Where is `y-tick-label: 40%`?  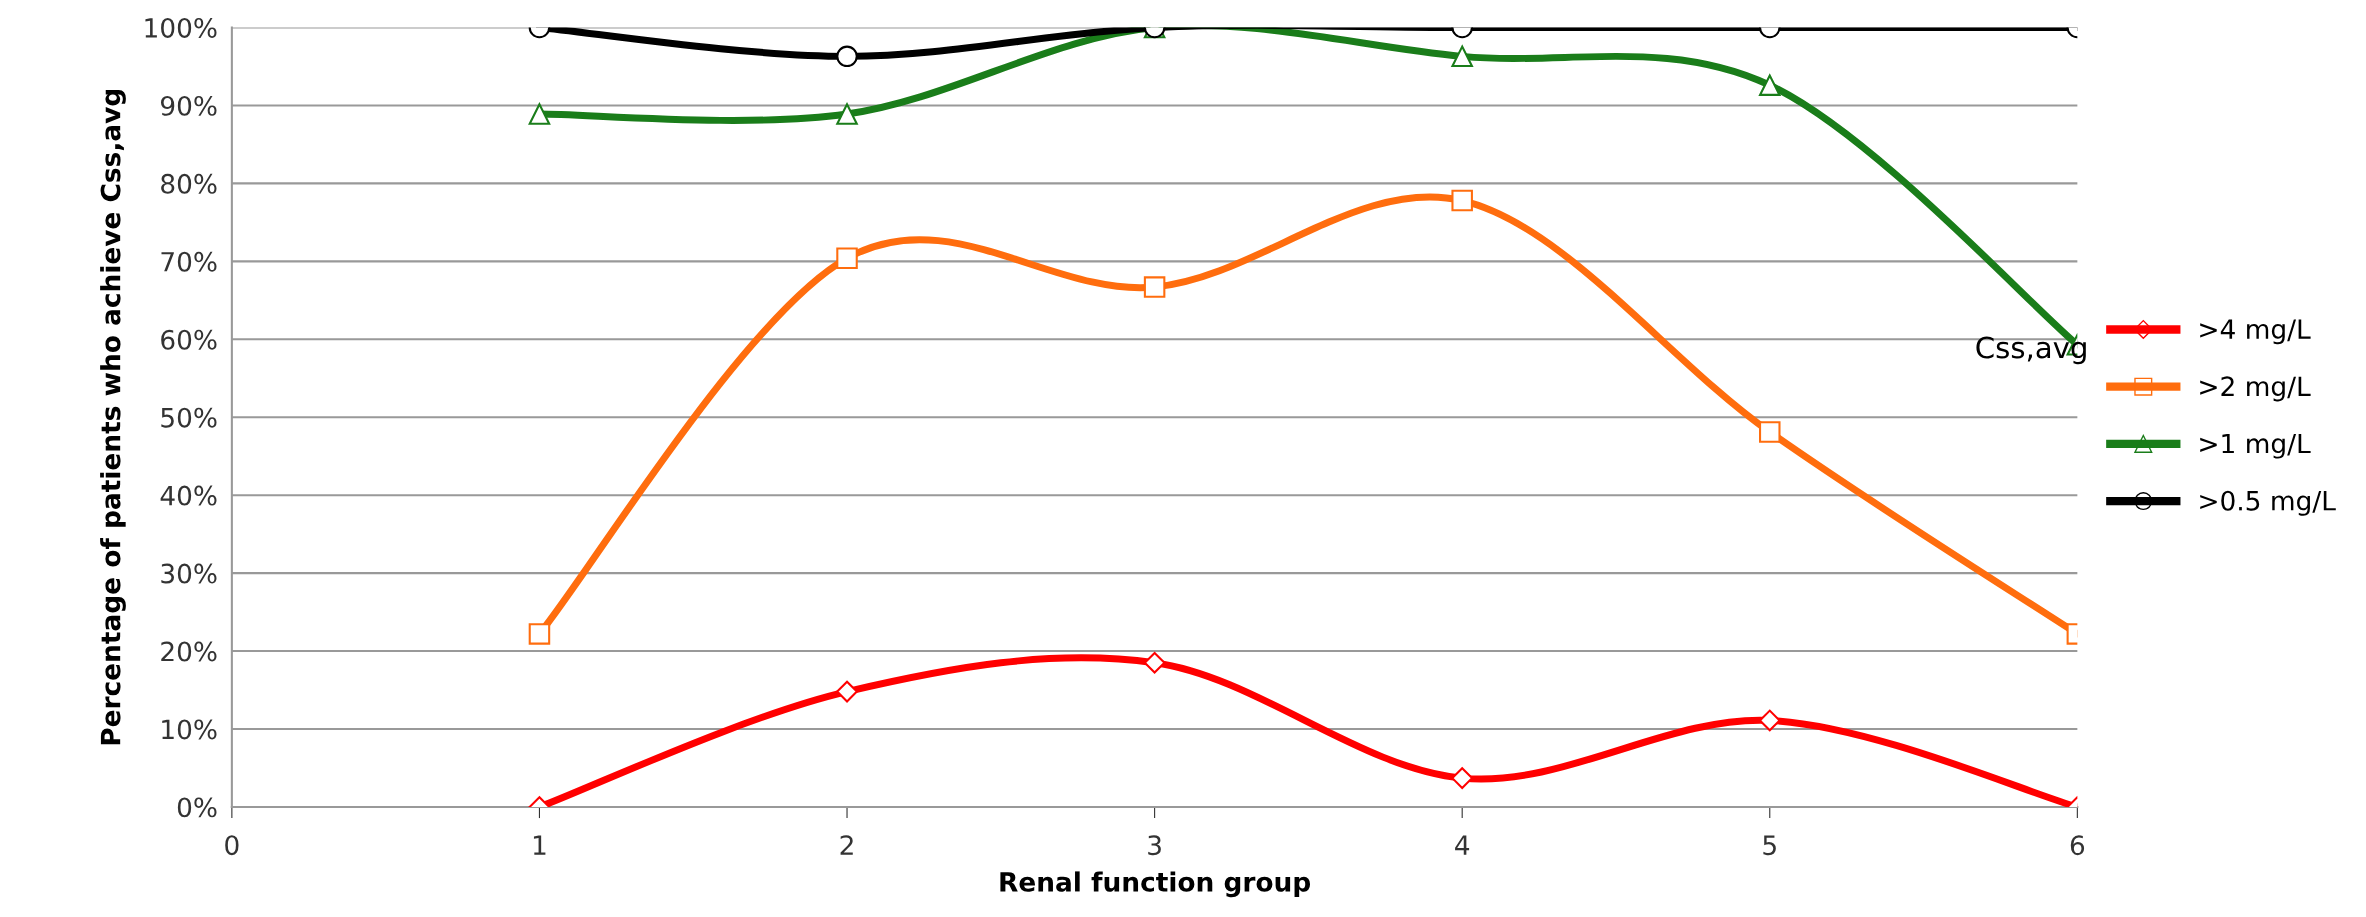 y-tick-label: 40% is located at coordinates (188, 495).